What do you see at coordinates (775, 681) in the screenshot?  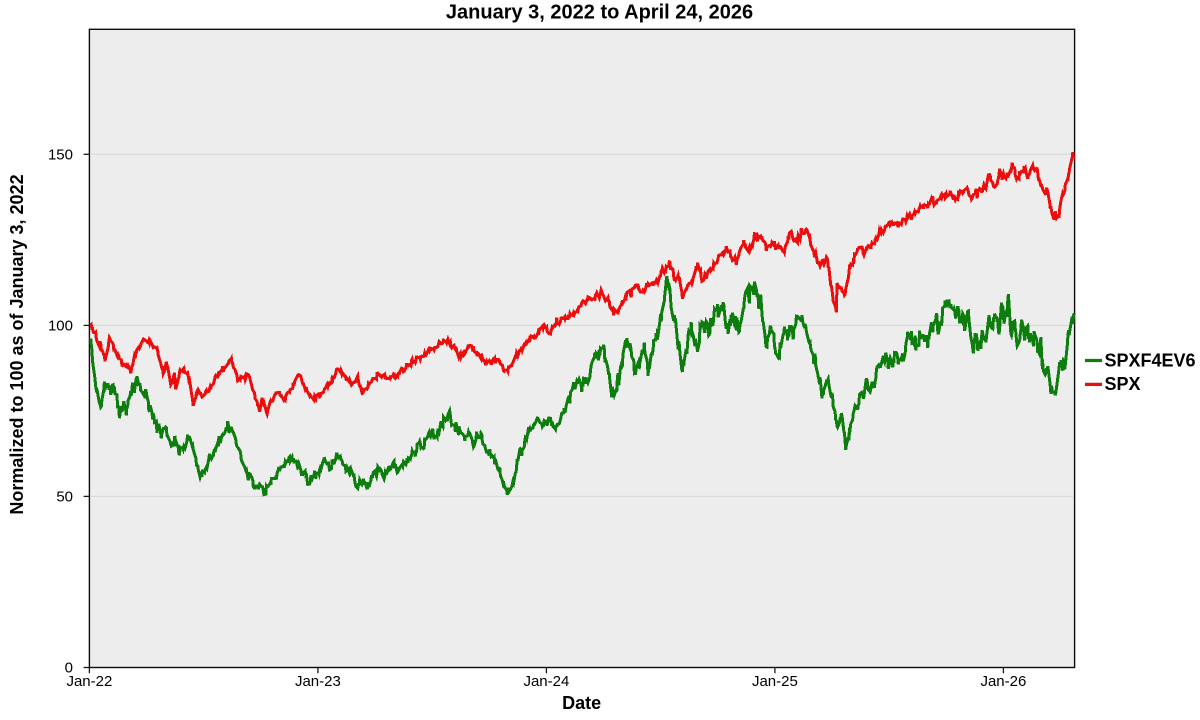 I see `svg-text: Jan-25` at bounding box center [775, 681].